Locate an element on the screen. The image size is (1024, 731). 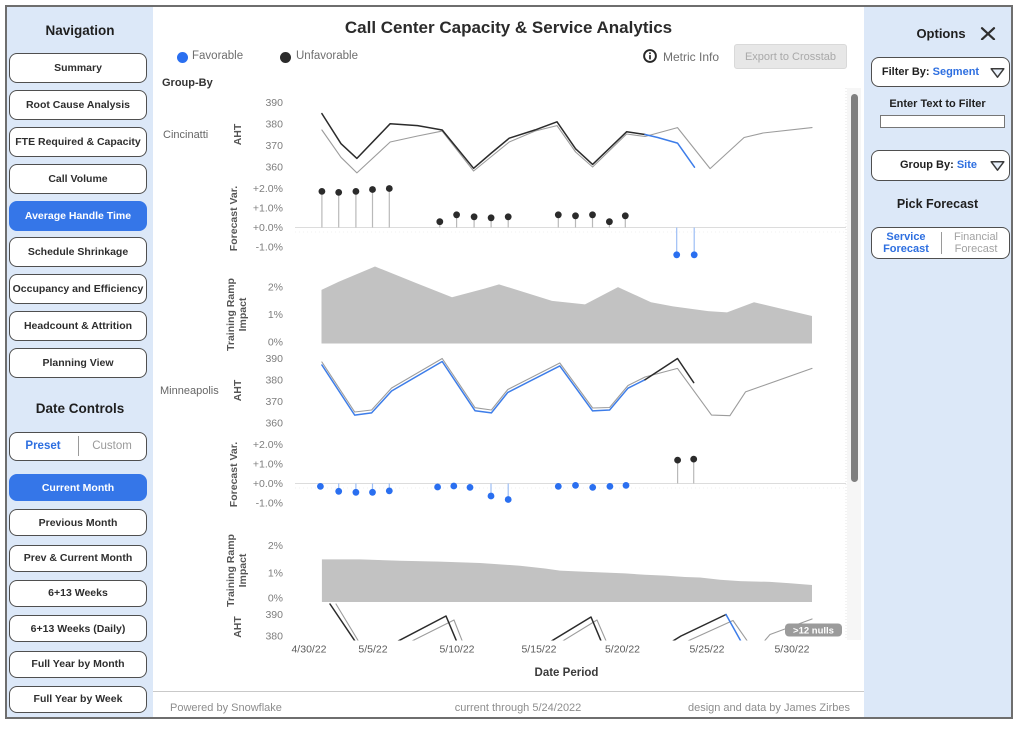
svg-text: 5/15/22 is located at coordinates (538, 650).